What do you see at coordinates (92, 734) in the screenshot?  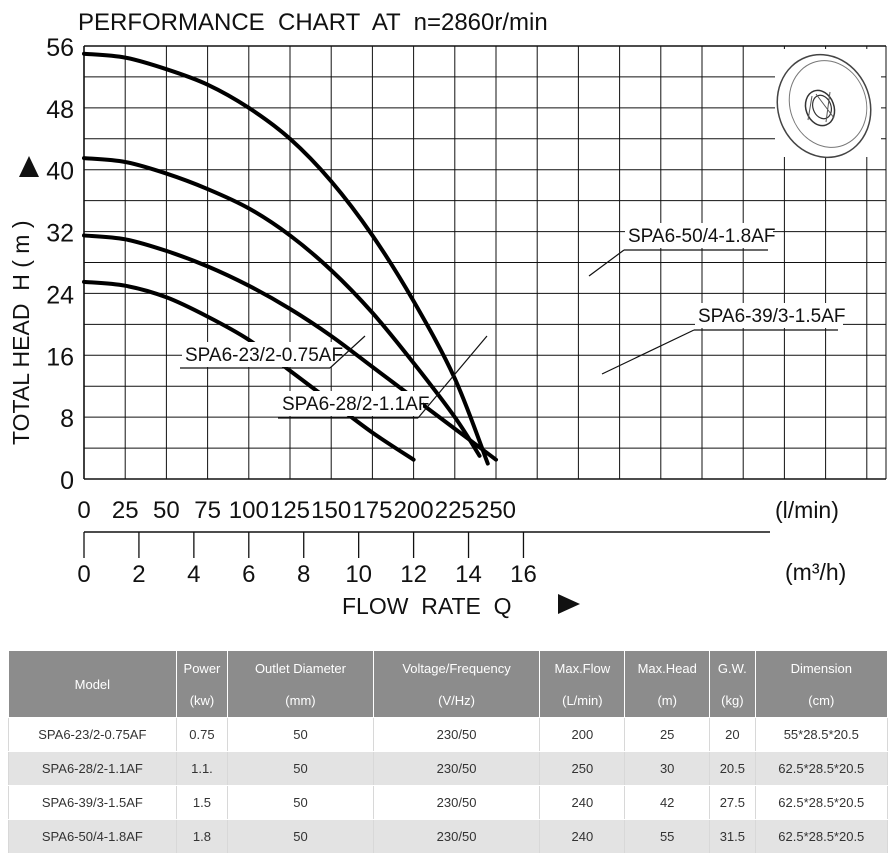 I see `table-cell: SPA6-23/2-0.75AF` at bounding box center [92, 734].